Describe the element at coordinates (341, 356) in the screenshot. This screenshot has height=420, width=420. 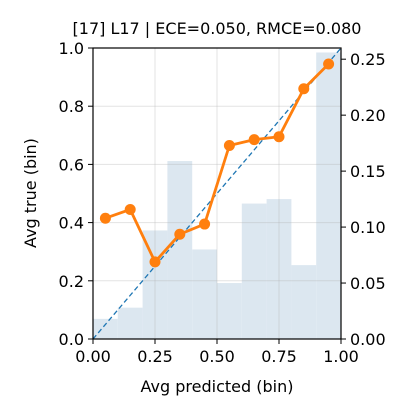
I see `x-tick-label: 1.00` at that location.